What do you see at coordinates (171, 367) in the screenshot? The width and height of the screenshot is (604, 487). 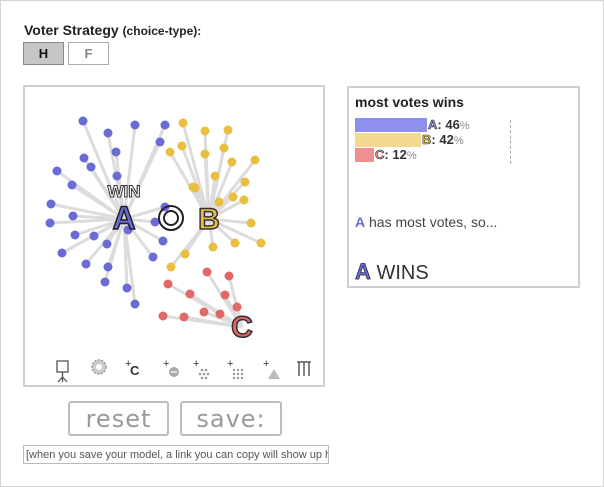 I see `add-voter-icon: +` at bounding box center [171, 367].